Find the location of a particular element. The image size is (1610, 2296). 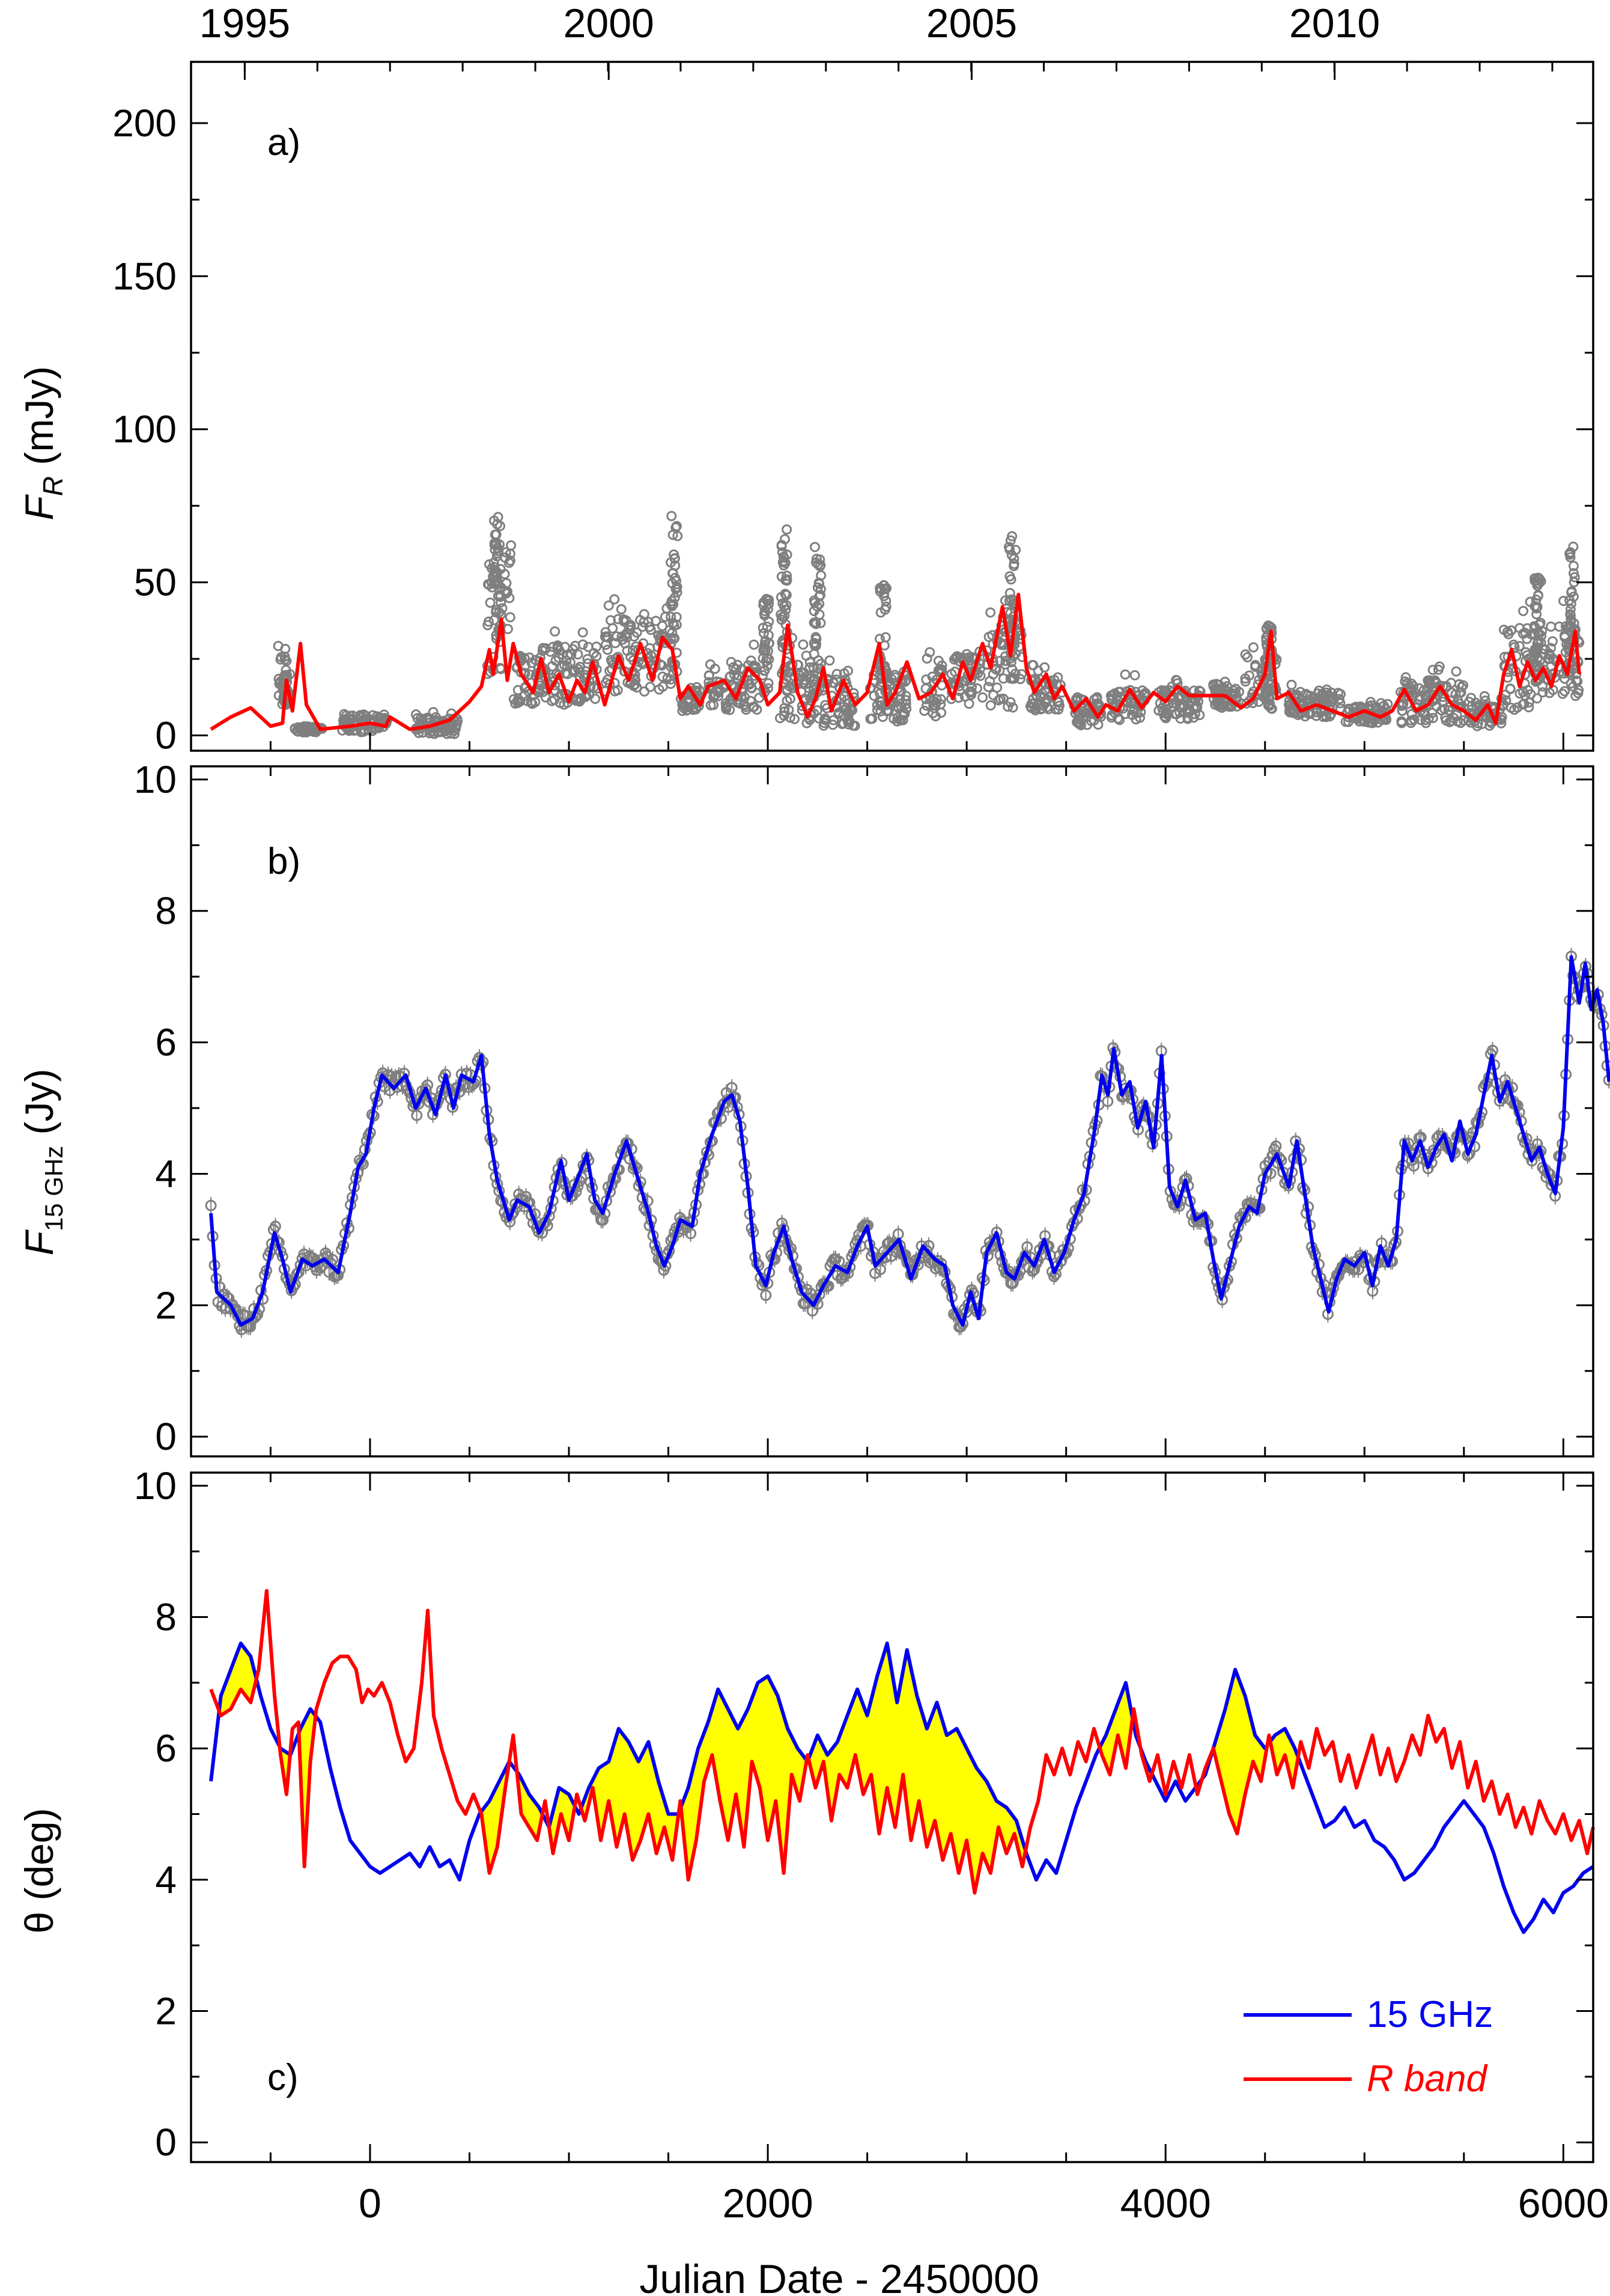

top-year-label: 2010 is located at coordinates (1334, 23).